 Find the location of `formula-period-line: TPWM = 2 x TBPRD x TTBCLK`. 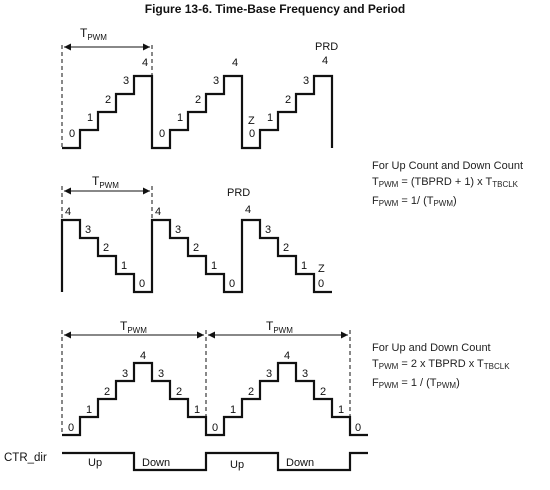

formula-period-line: TPWM = 2 x TBPRD x TTBCLK is located at coordinates (441, 364).